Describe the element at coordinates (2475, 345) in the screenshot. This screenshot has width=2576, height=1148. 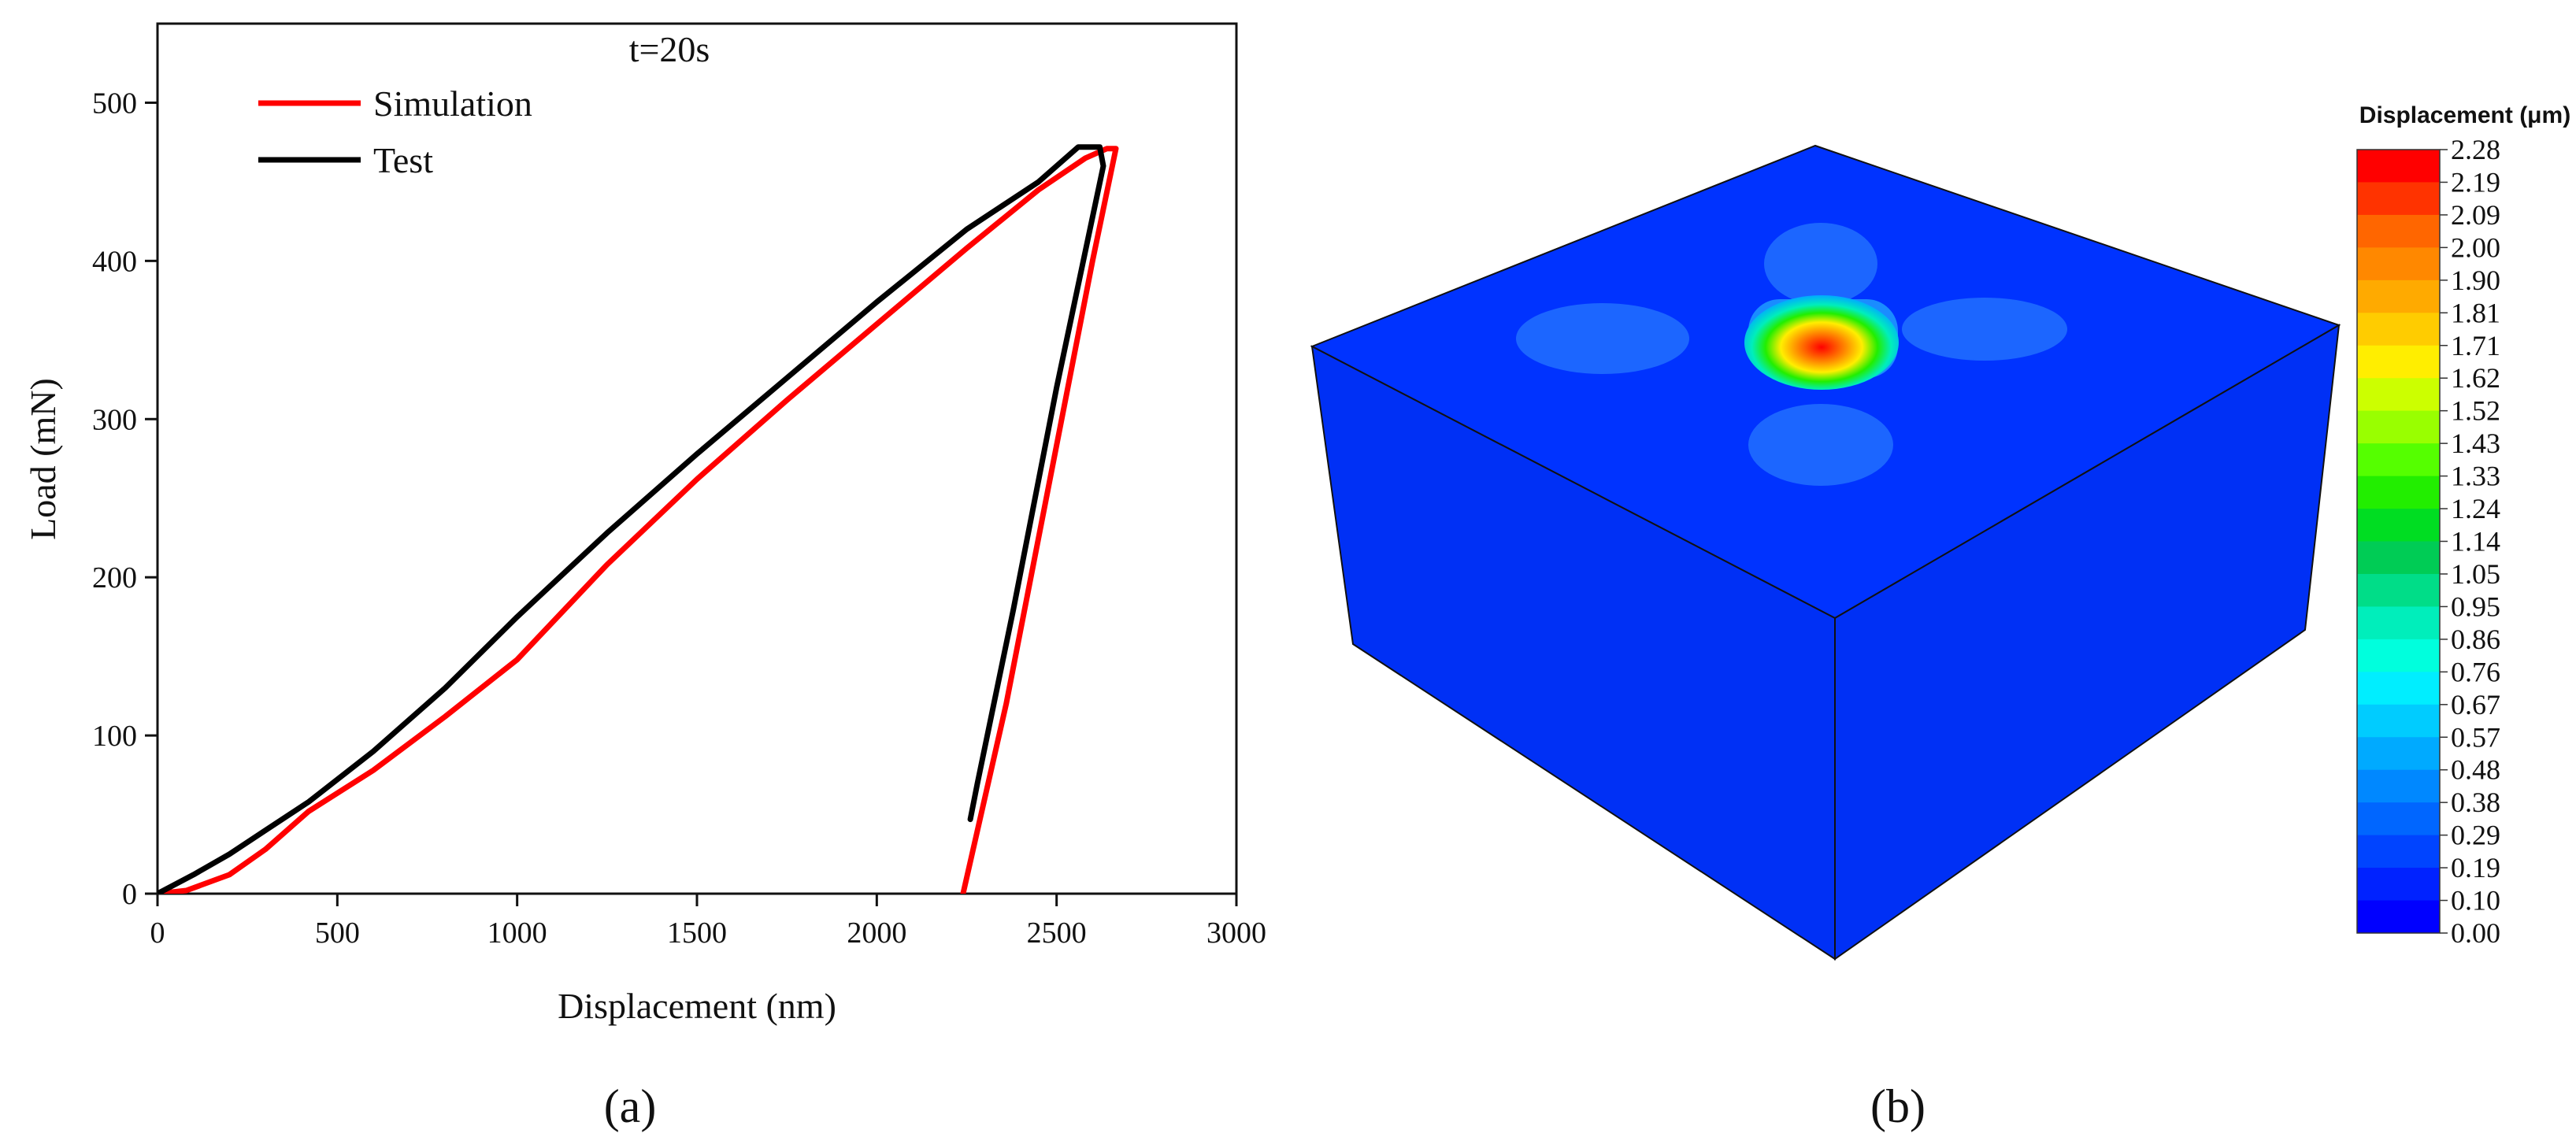
I see `colorbar-level-label: 1.71` at that location.